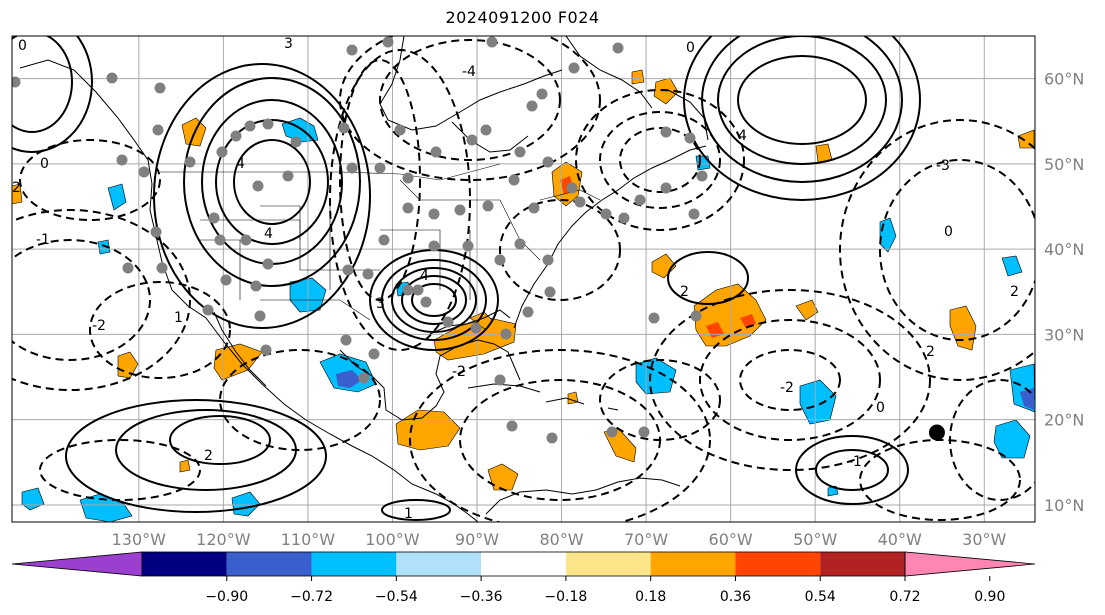 The width and height of the screenshot is (1105, 615). What do you see at coordinates (1064, 505) in the screenshot?
I see `latitude-label: 10°N` at bounding box center [1064, 505].